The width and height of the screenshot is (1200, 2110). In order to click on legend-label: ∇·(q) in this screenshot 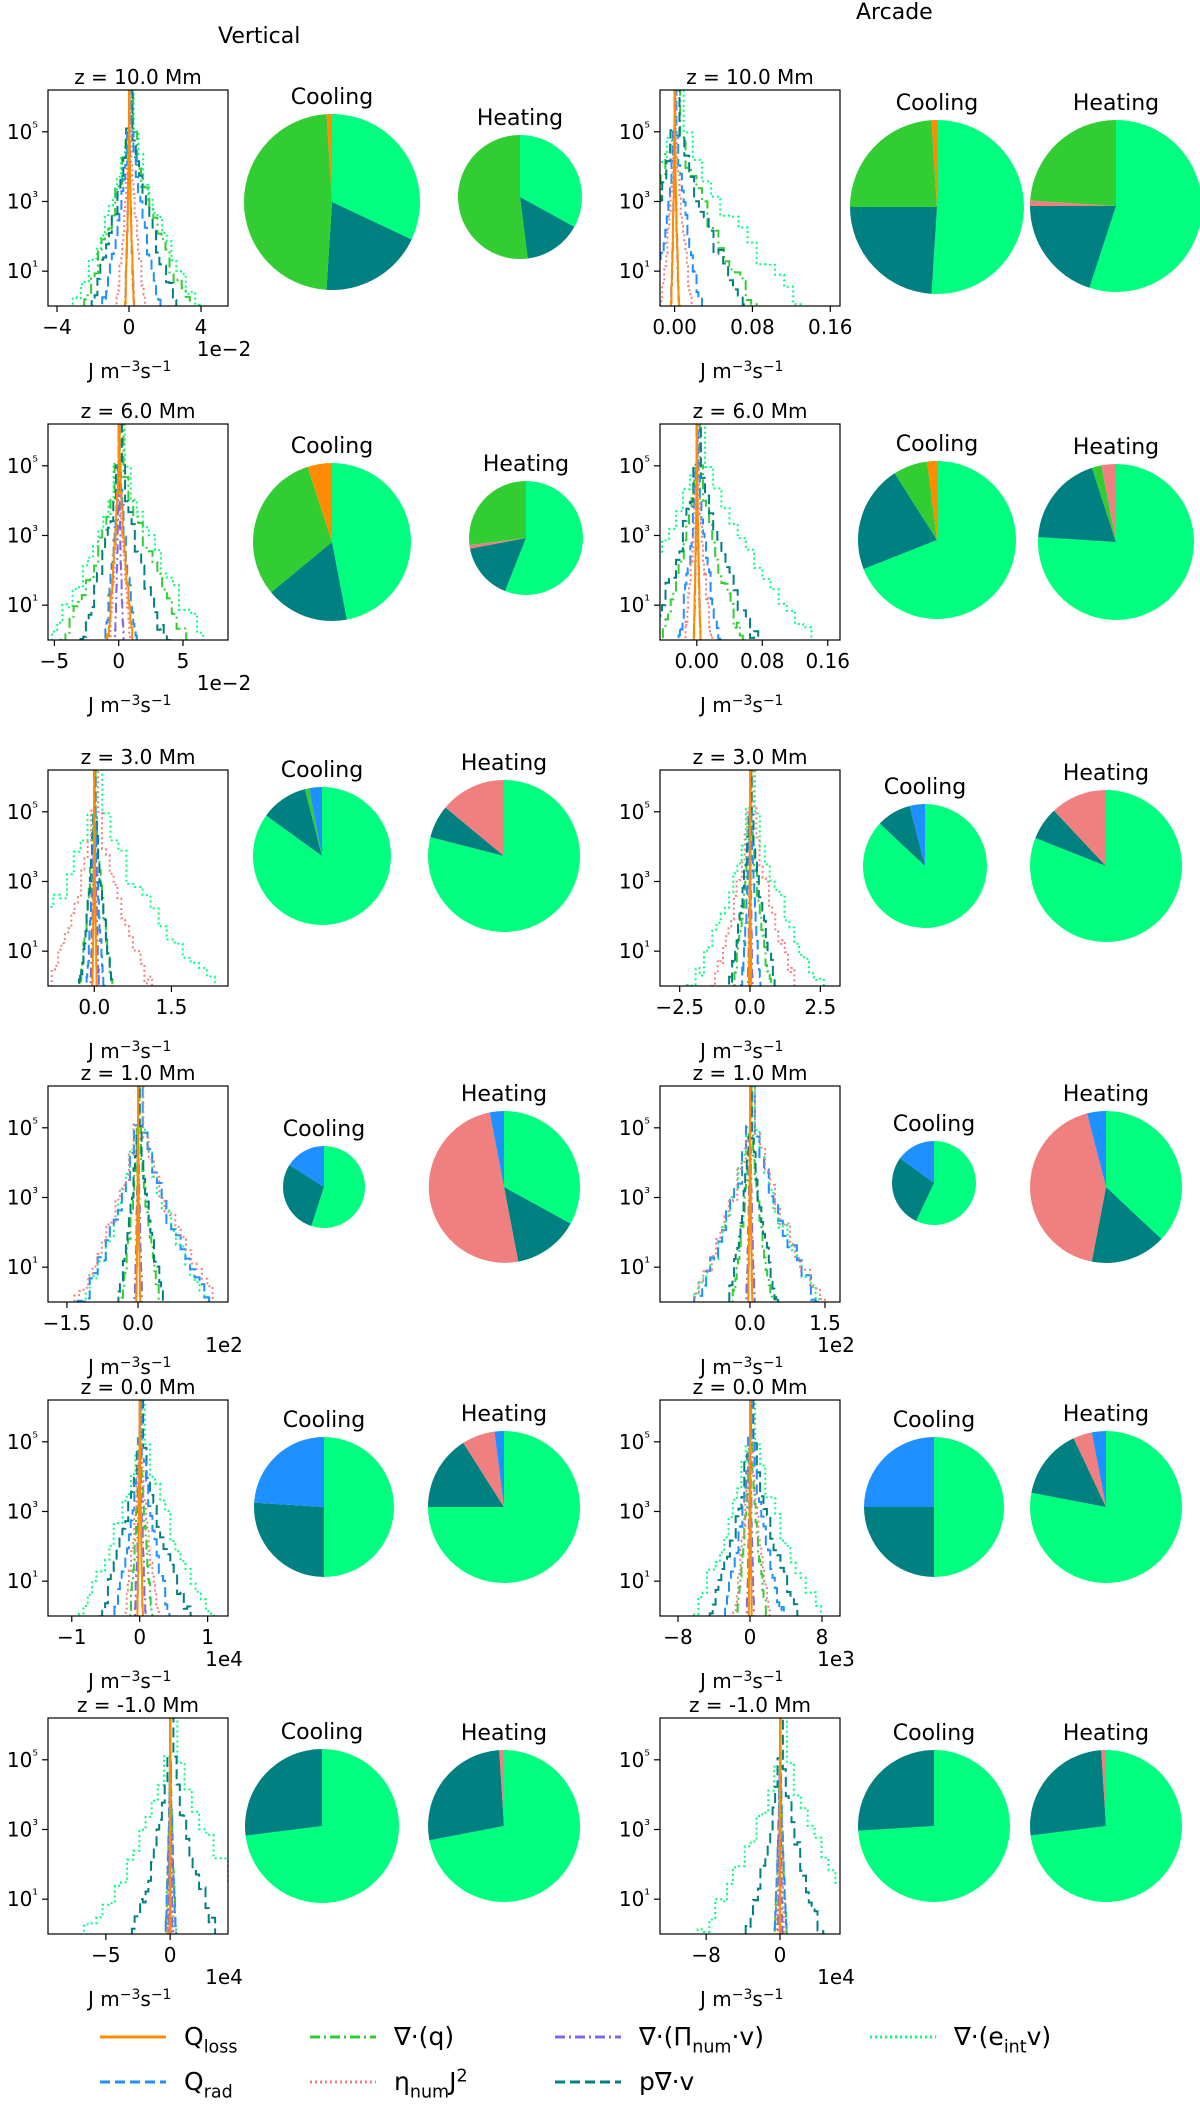, I will do `click(423, 2036)`.